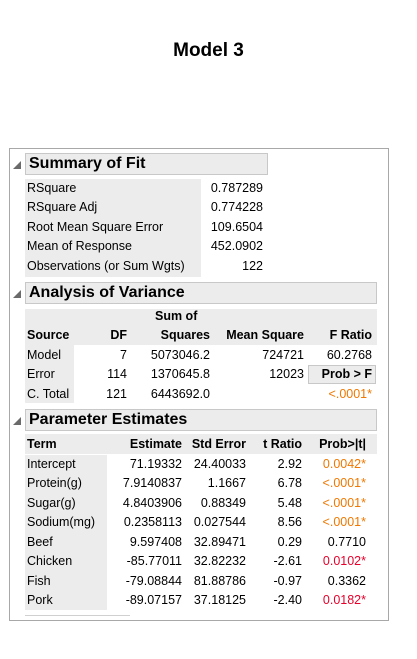 This screenshot has height=659, width=417. What do you see at coordinates (201, 293) in the screenshot?
I see `analysis-of-variance-header: Analysis of Variance` at bounding box center [201, 293].